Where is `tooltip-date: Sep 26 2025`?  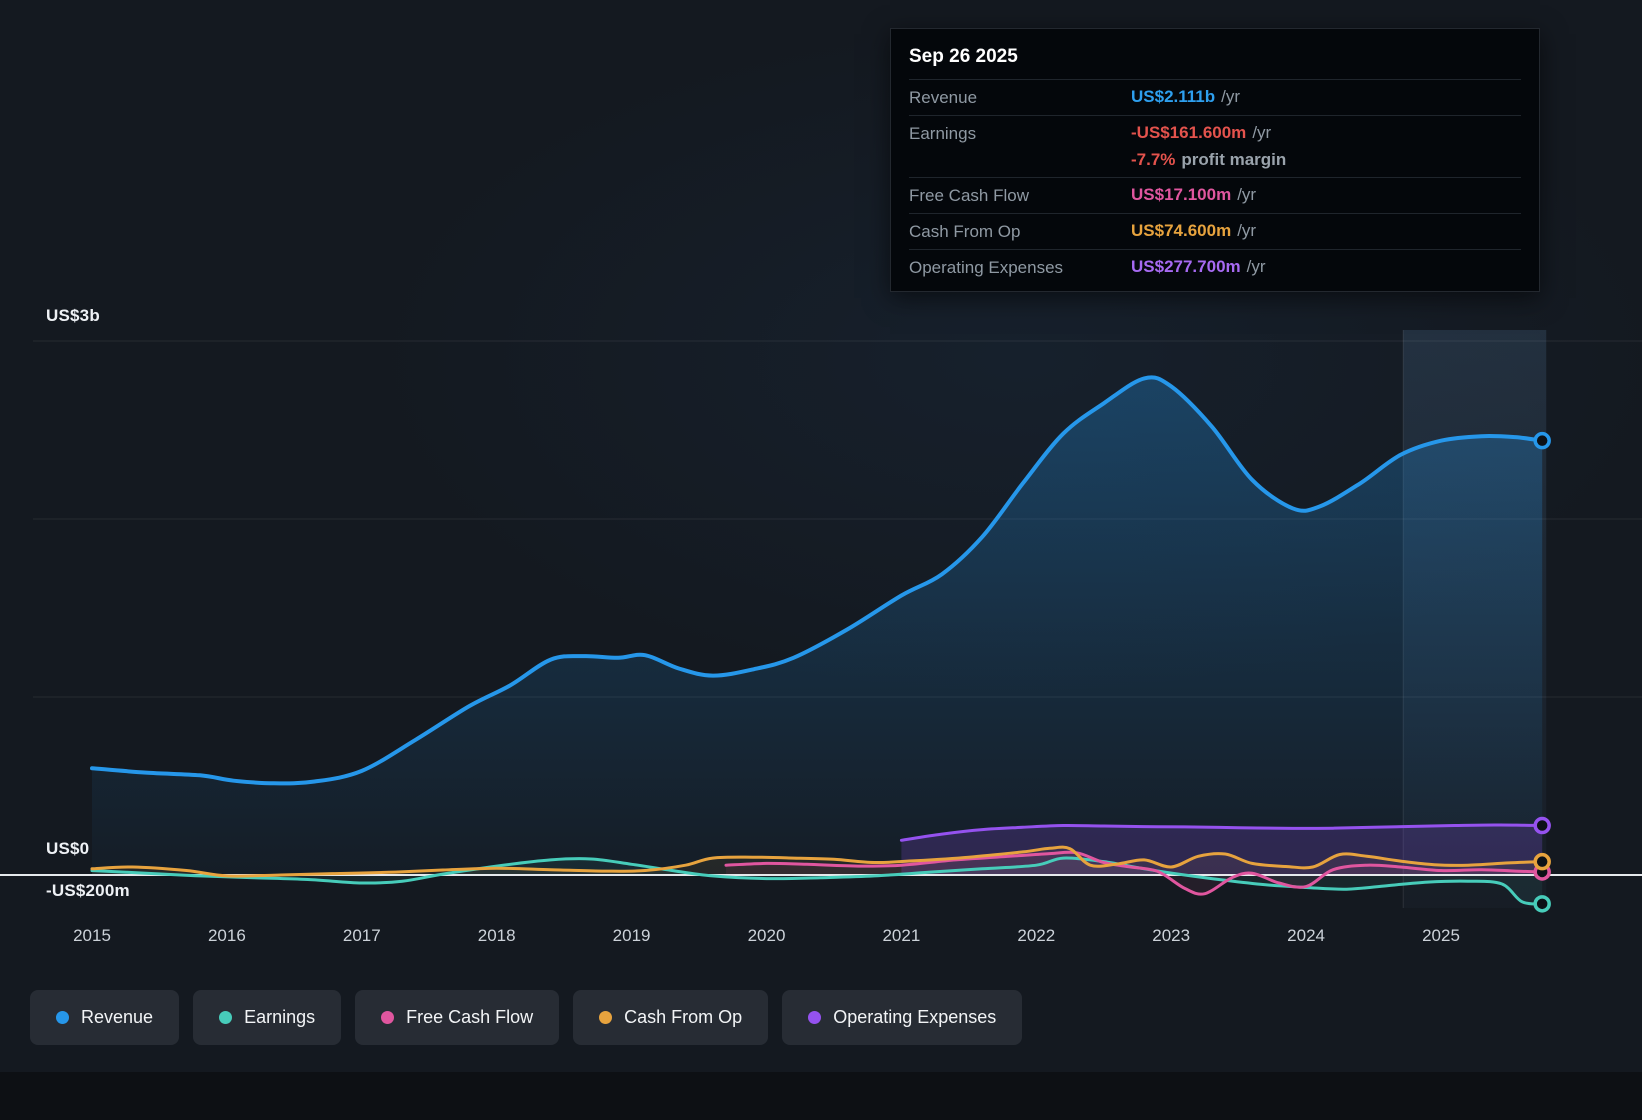
tooltip-date: Sep 26 2025 is located at coordinates (963, 56).